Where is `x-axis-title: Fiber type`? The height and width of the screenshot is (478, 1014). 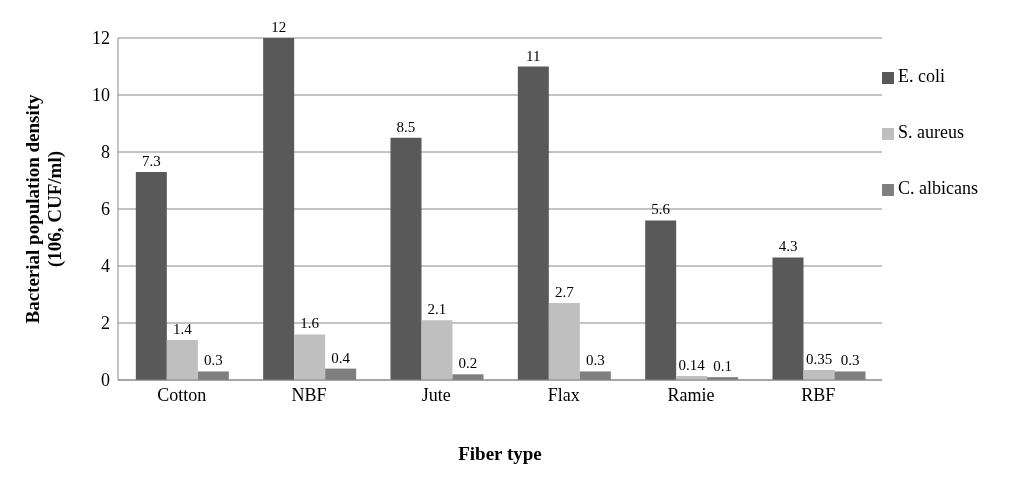
x-axis-title: Fiber type is located at coordinates (500, 453).